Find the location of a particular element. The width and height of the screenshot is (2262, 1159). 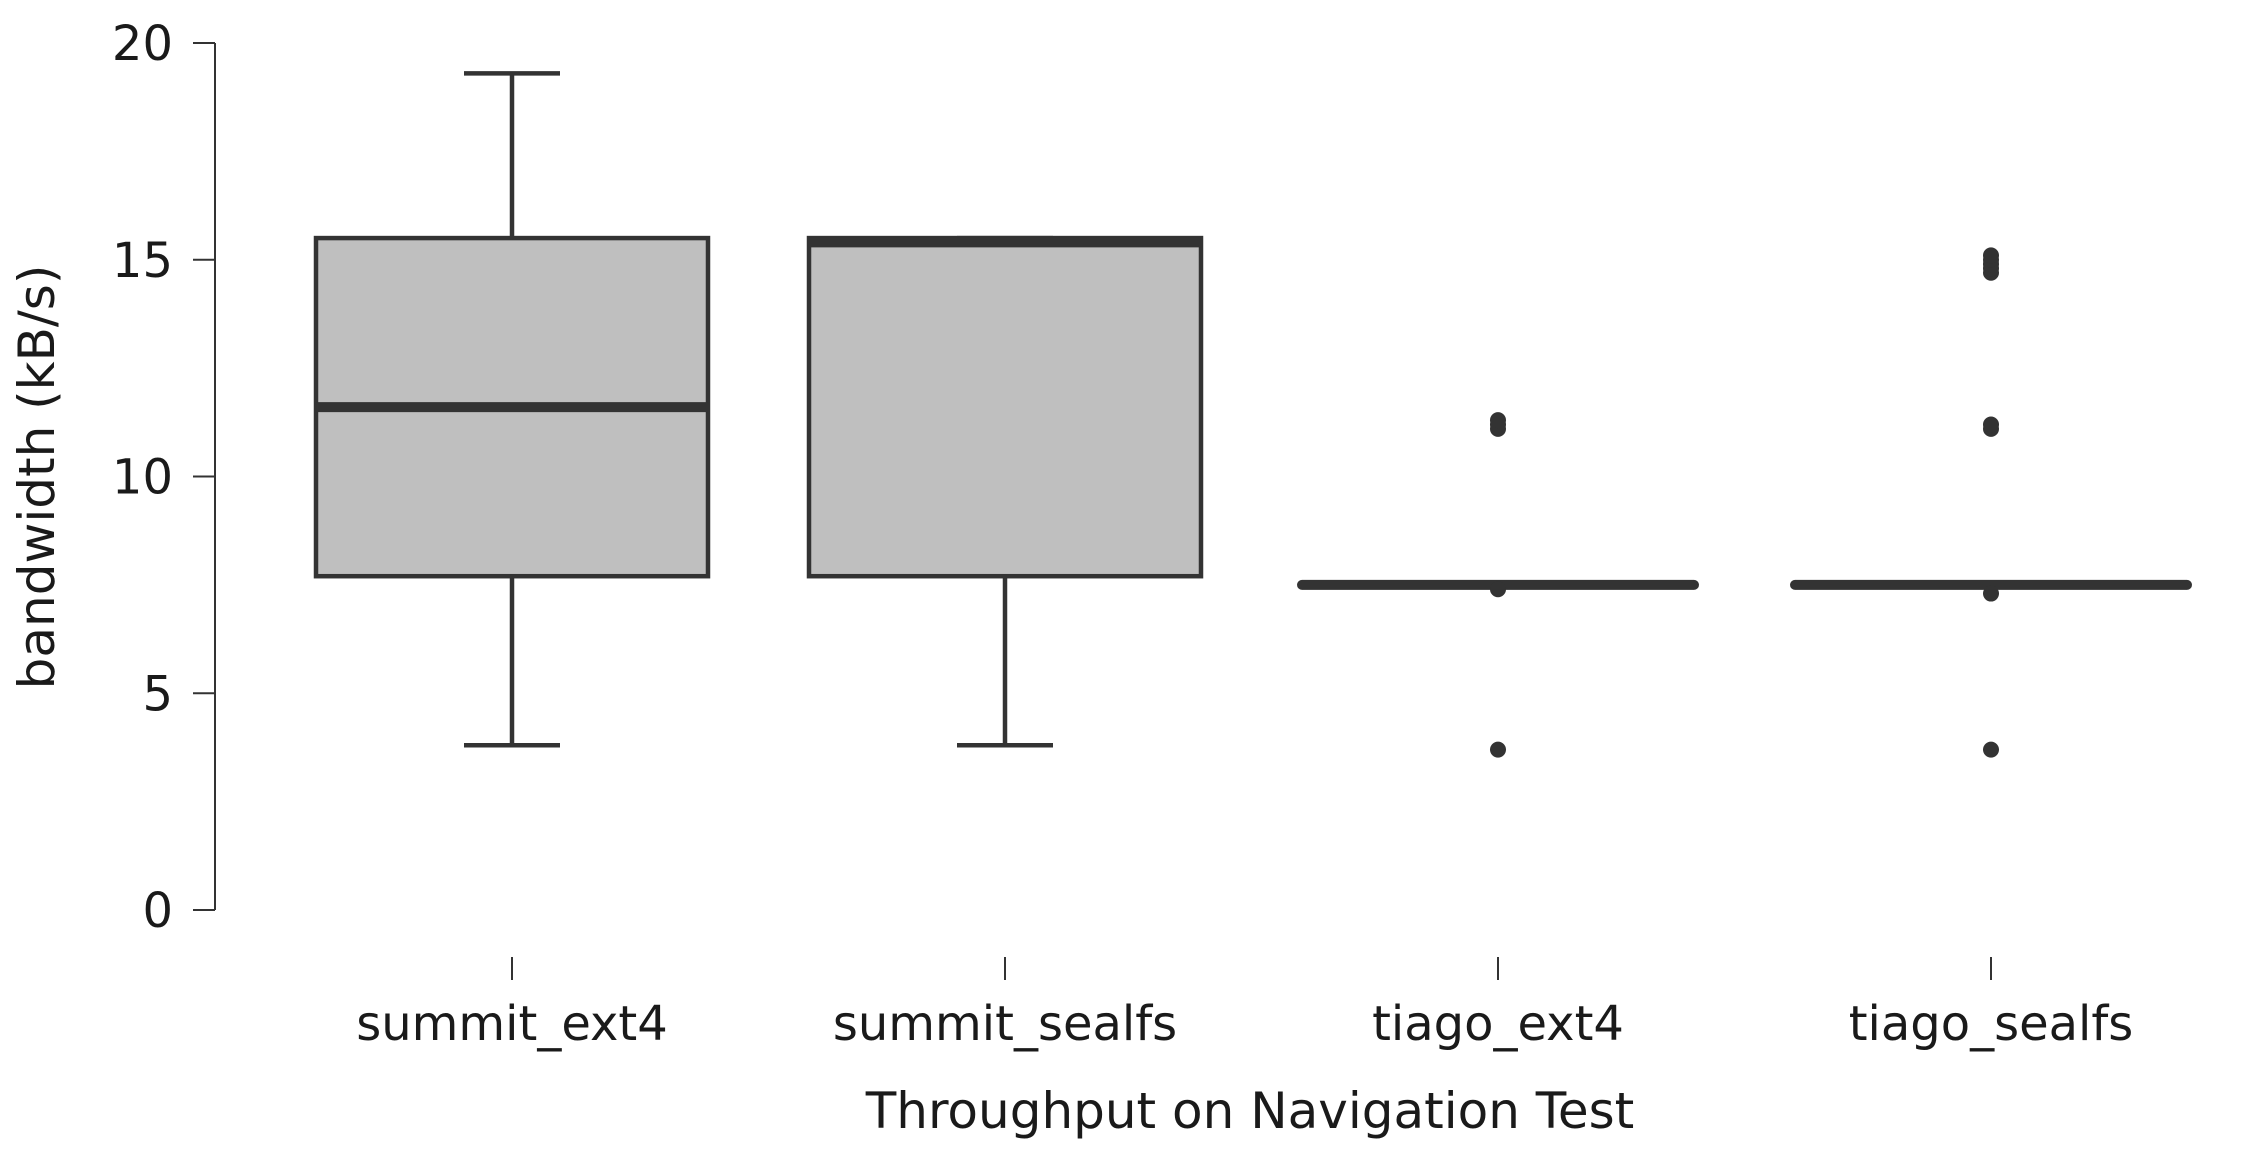

box-summit_sealfs is located at coordinates (1005, 491).